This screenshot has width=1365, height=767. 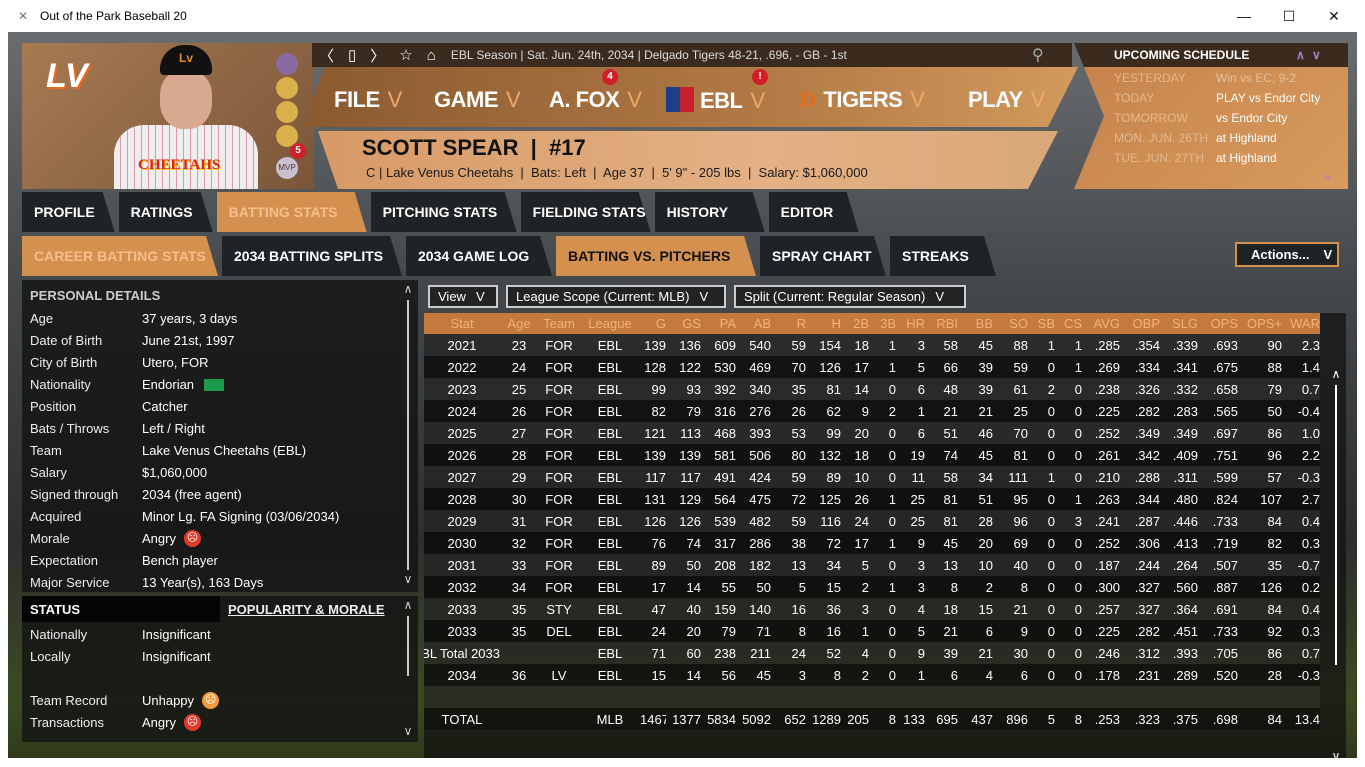 What do you see at coordinates (431, 55) in the screenshot?
I see `home-icon: ⌂` at bounding box center [431, 55].